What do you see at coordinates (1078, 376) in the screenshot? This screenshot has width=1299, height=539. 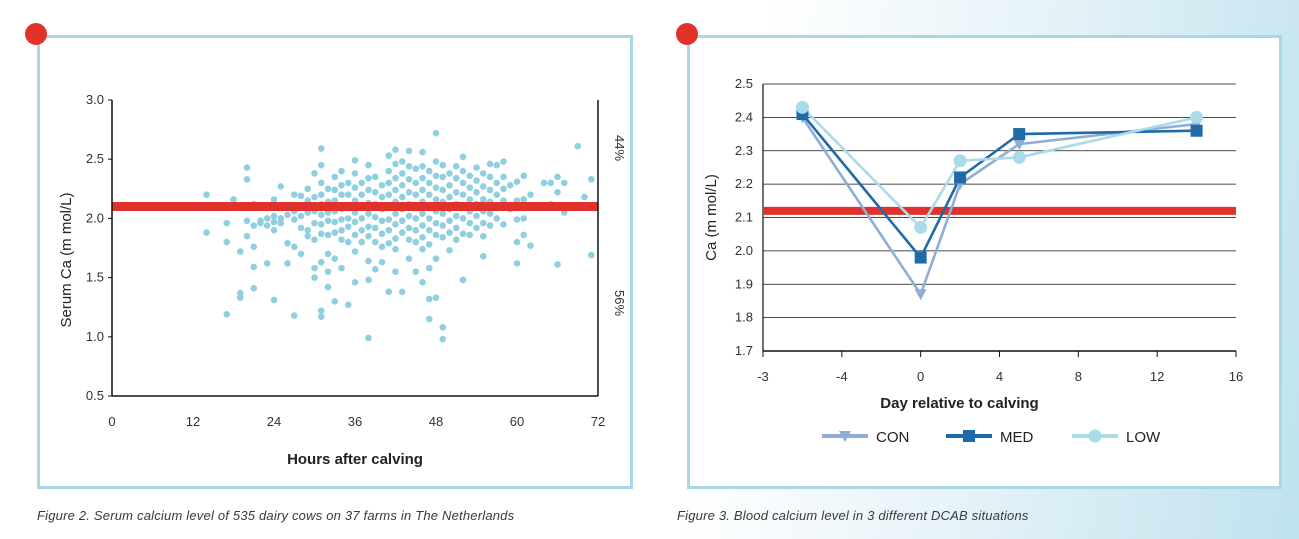 I see `x-tick-label: 8` at bounding box center [1078, 376].